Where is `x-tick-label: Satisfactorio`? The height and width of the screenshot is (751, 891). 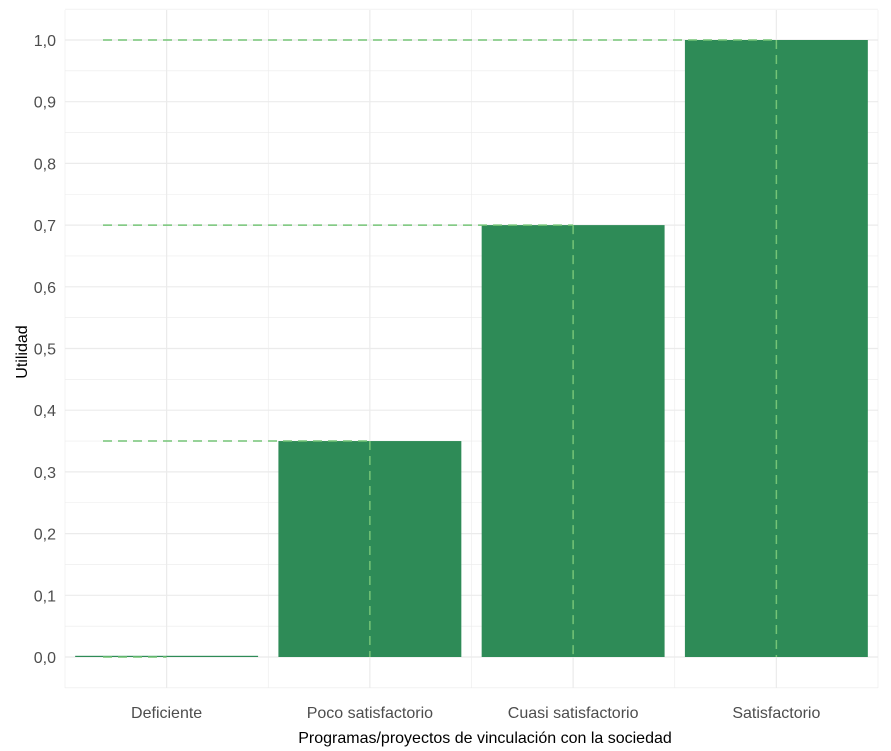
x-tick-label: Satisfactorio is located at coordinates (776, 713).